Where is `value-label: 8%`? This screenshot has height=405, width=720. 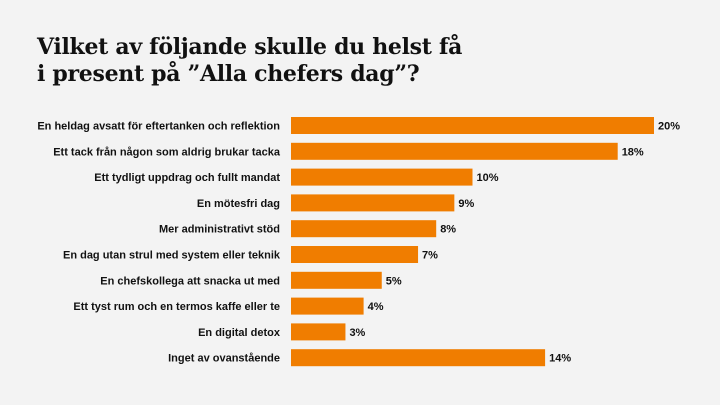 value-label: 8% is located at coordinates (448, 230).